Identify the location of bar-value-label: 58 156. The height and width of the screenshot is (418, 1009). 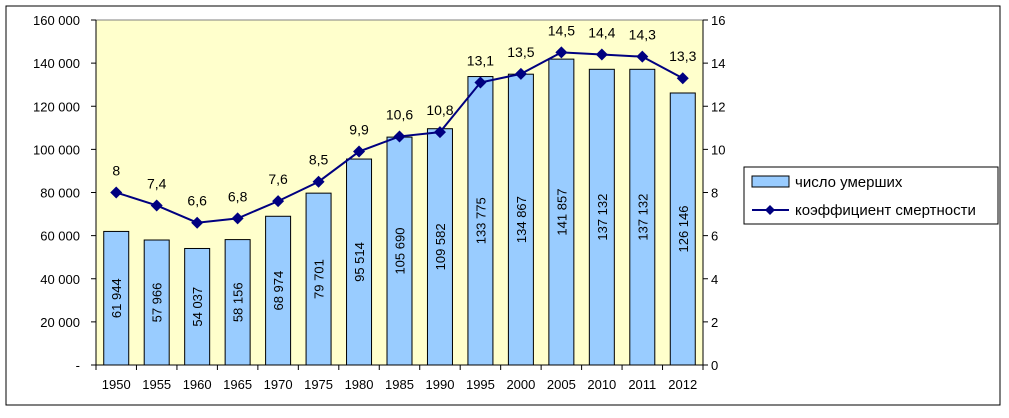
(238, 302).